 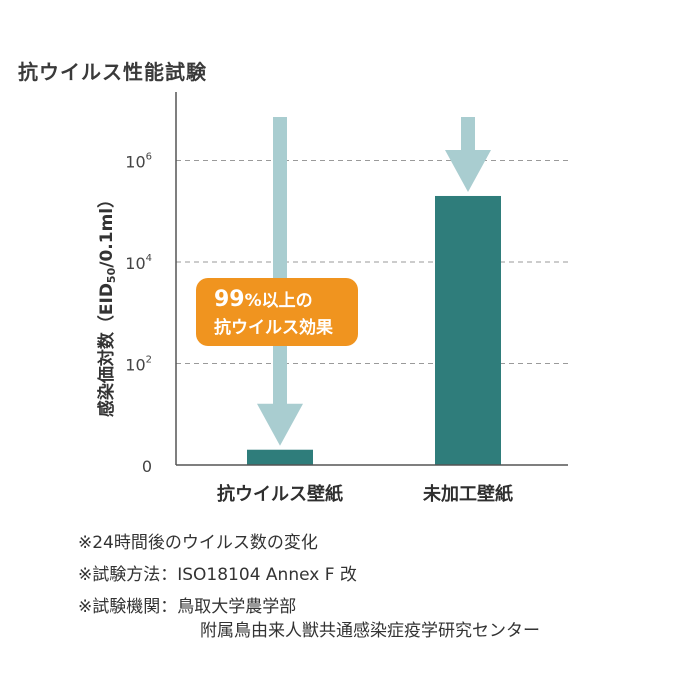 I want to click on callout-box, so click(x=277, y=312).